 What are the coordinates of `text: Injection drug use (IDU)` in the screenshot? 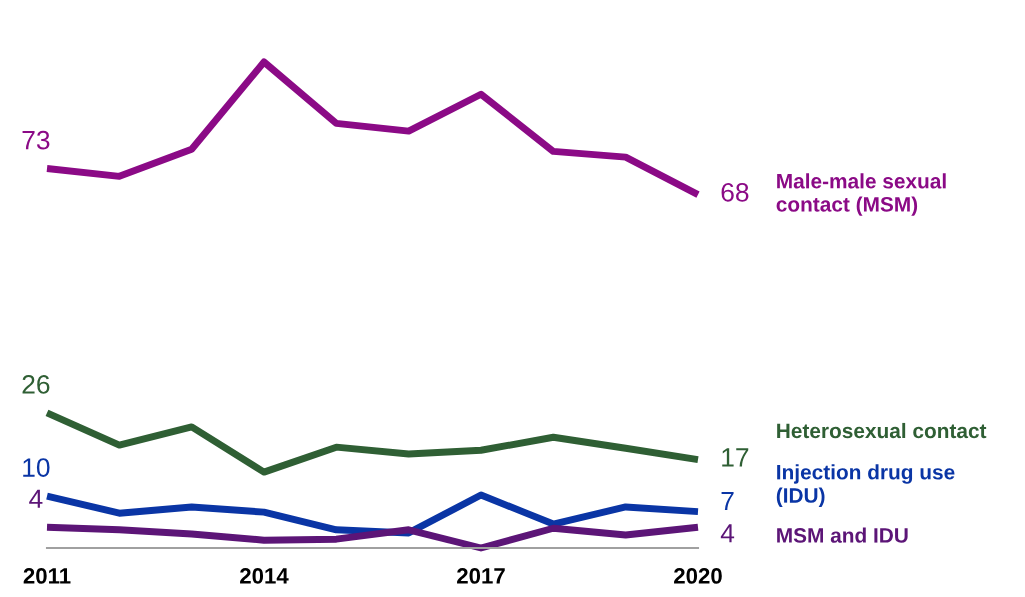 It's located at (865, 485).